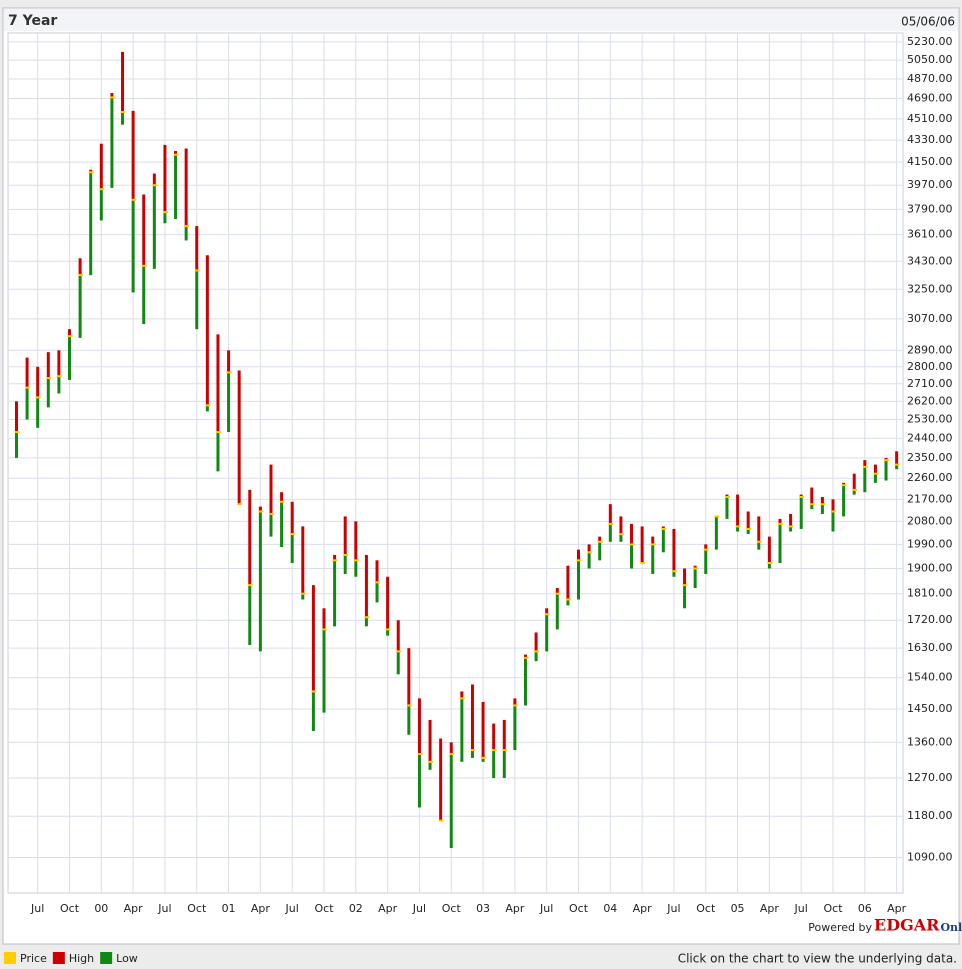 This screenshot has width=962, height=969. What do you see at coordinates (930, 366) in the screenshot?
I see `y-tick-label: 2800.00` at bounding box center [930, 366].